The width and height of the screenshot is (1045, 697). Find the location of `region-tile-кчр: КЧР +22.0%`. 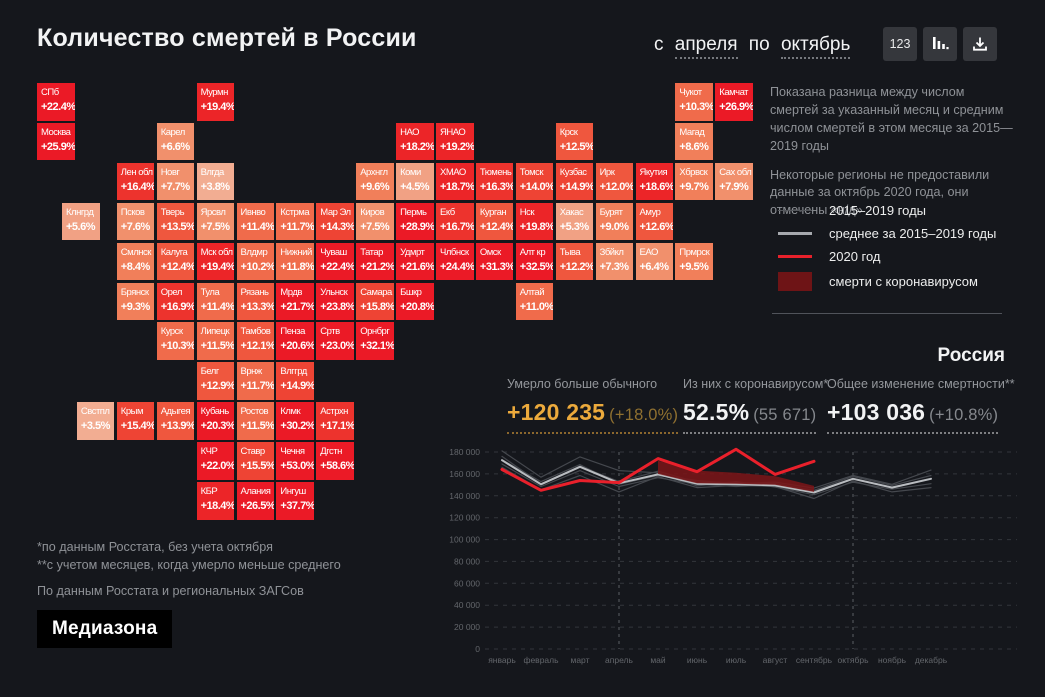

region-tile-кчр: КЧР +22.0% is located at coordinates (215, 461).